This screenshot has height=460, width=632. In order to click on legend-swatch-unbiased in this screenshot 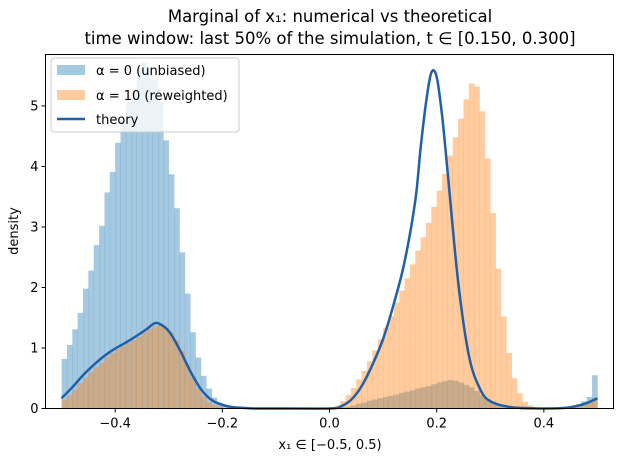, I will do `click(71, 70)`.